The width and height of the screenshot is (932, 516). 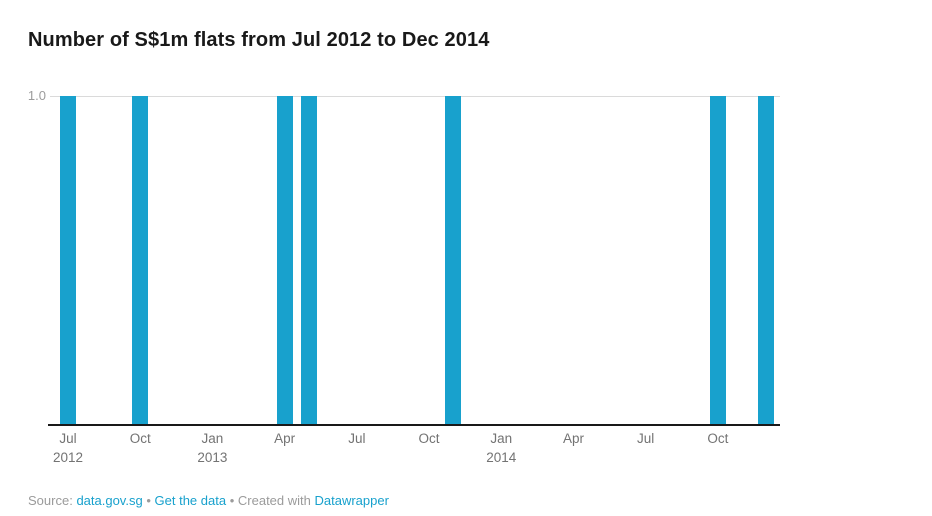 What do you see at coordinates (717, 260) in the screenshot?
I see `bar-oct-2014` at bounding box center [717, 260].